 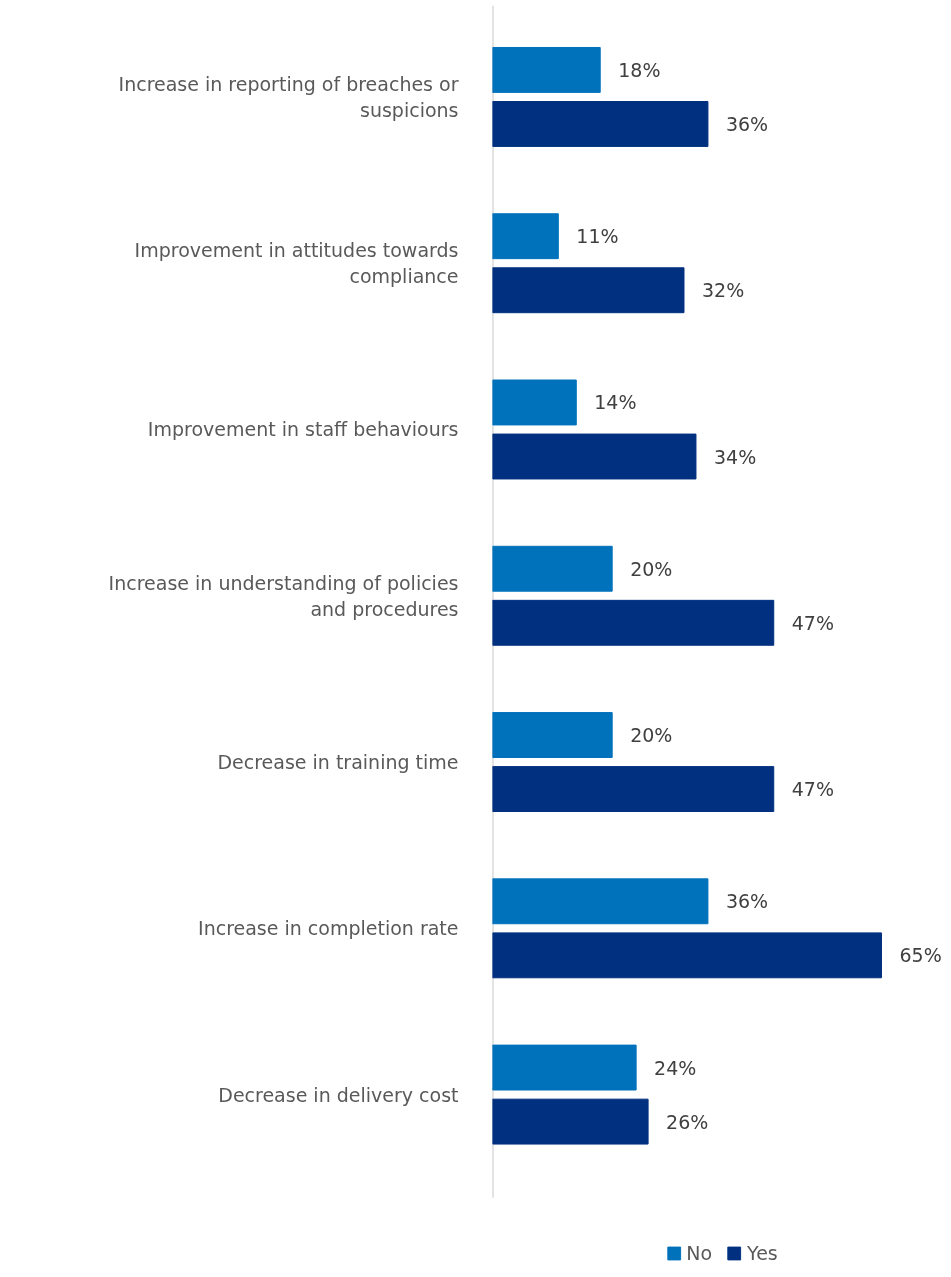 I want to click on data-label: 11%, so click(x=597, y=236).